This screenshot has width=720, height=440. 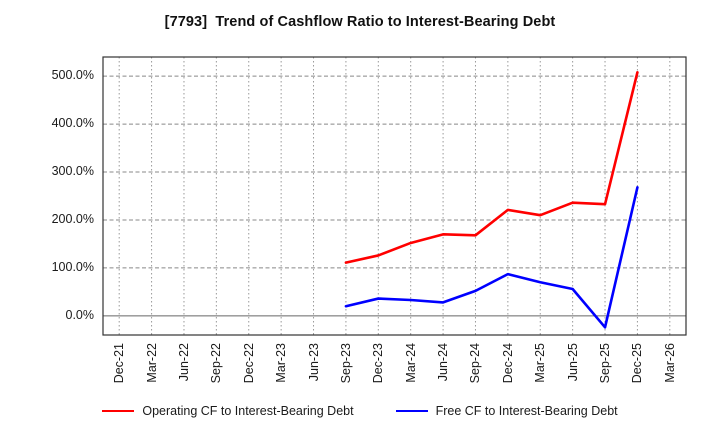 What do you see at coordinates (475, 363) in the screenshot?
I see `x-tick-label: Sep-24` at bounding box center [475, 363].